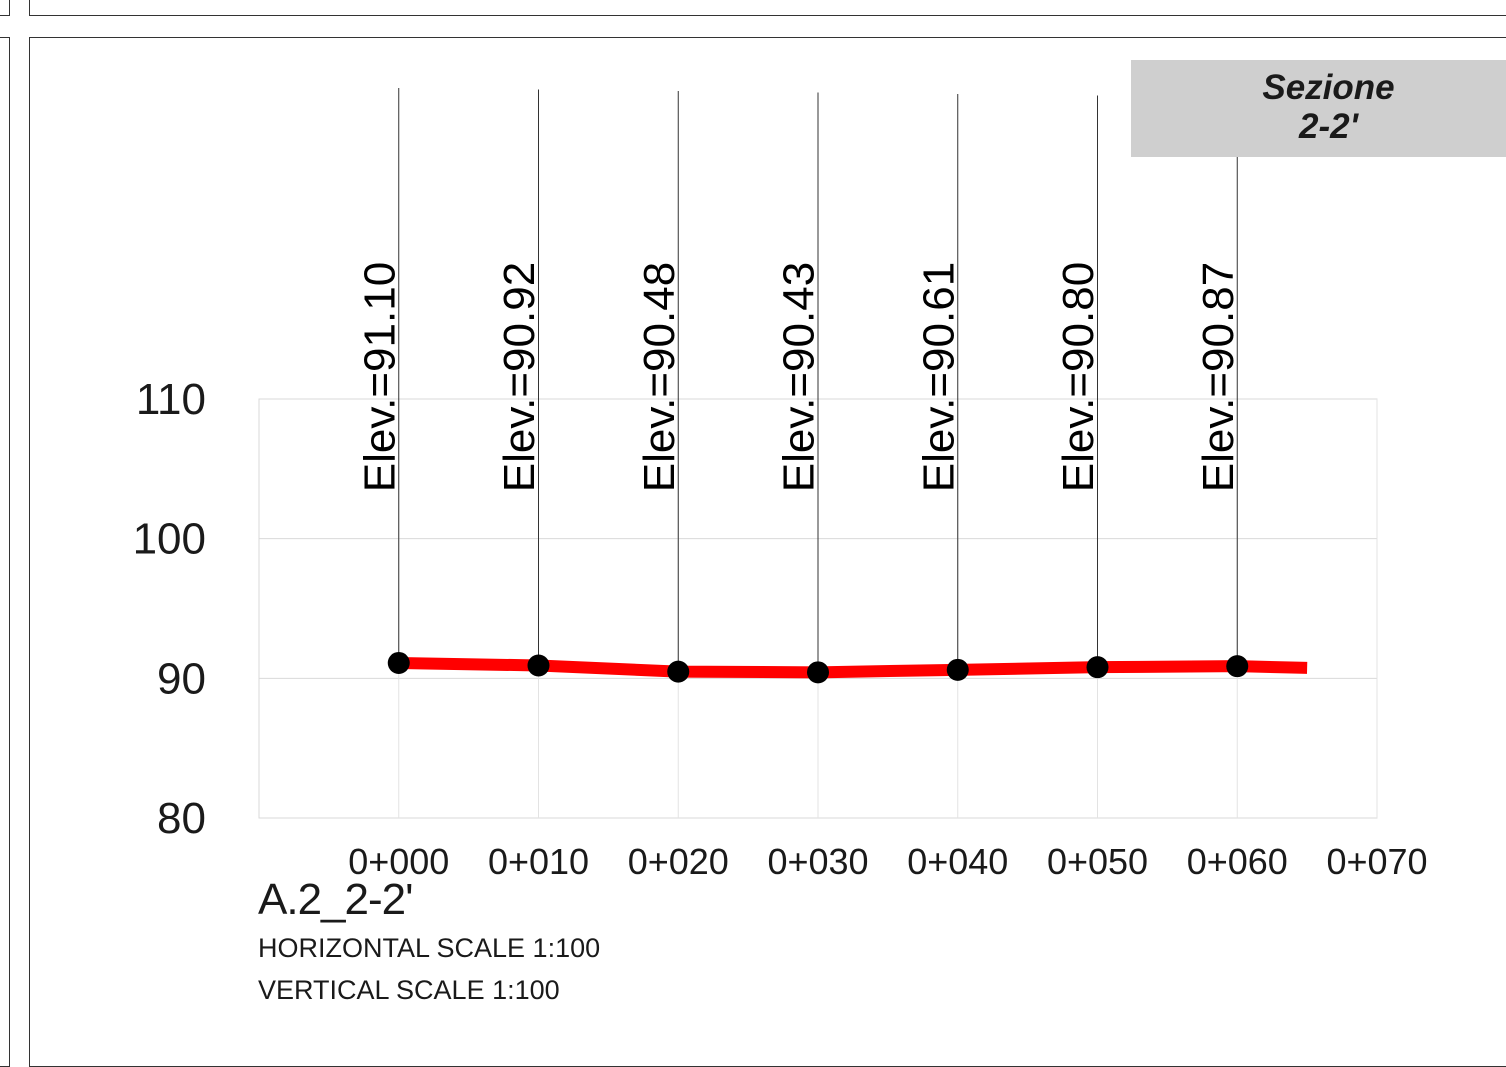  What do you see at coordinates (1218, 377) in the screenshot?
I see `elevation-label: Elev.=90.87` at bounding box center [1218, 377].